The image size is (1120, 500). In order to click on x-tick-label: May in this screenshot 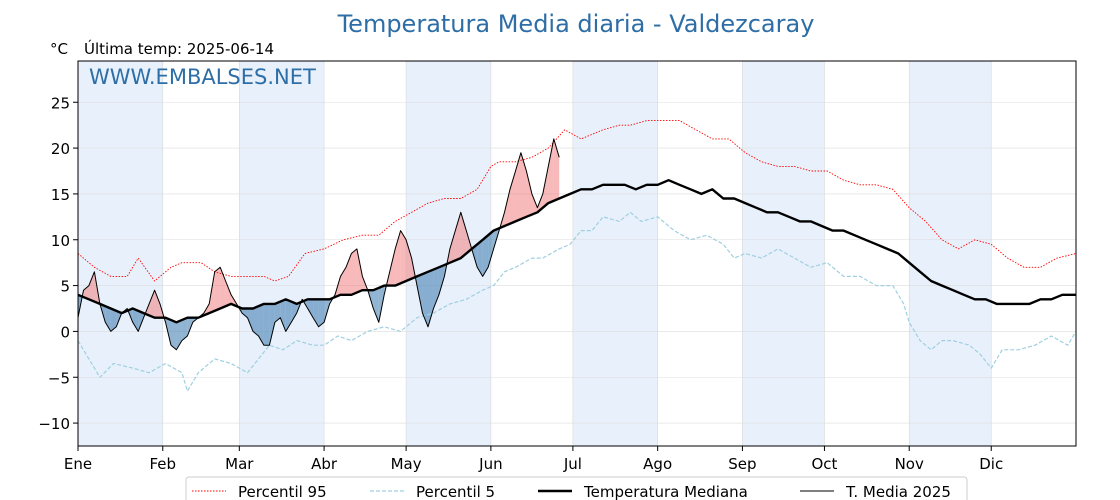, I will do `click(406, 464)`.